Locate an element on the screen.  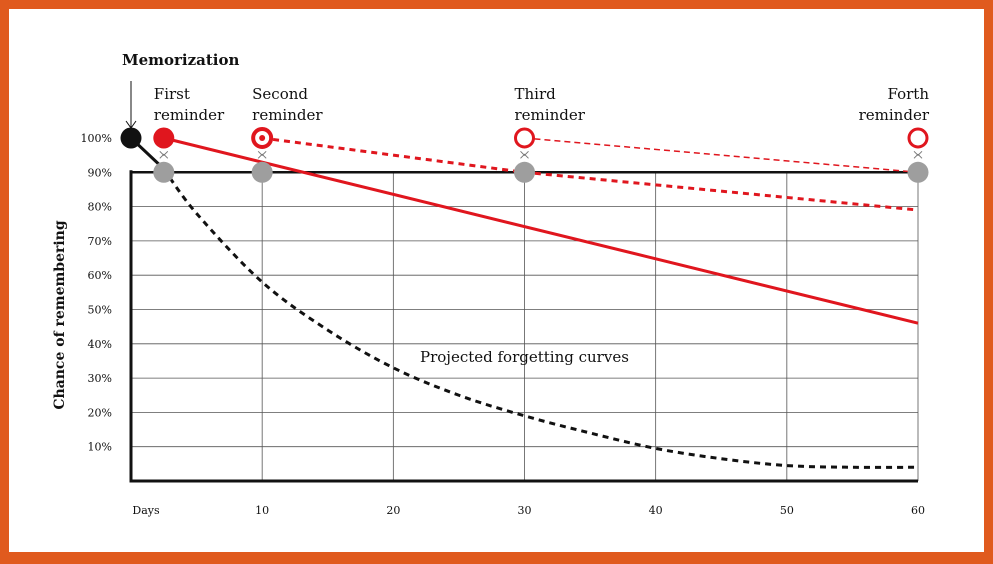
reminder-label-3-line-1: Third is located at coordinates (536, 94).